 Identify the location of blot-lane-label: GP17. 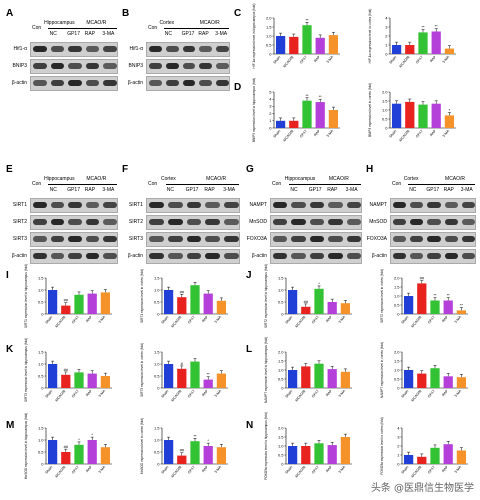
(192, 190).